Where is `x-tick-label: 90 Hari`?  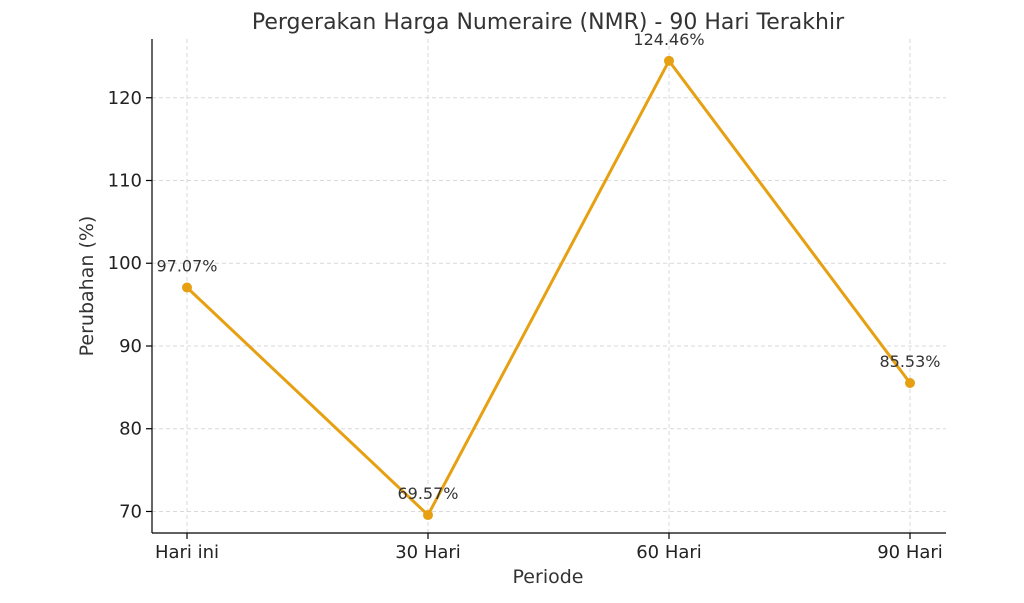
x-tick-label: 90 Hari is located at coordinates (910, 552).